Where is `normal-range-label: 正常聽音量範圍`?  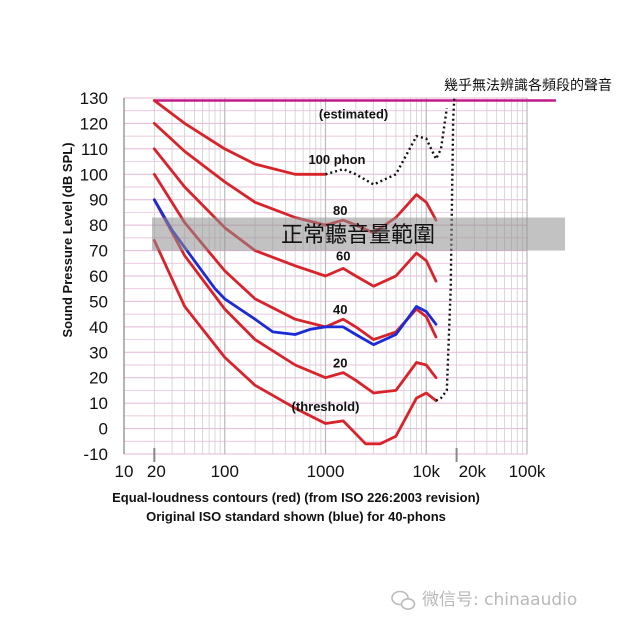 normal-range-label: 正常聽音量範圍 is located at coordinates (358, 235).